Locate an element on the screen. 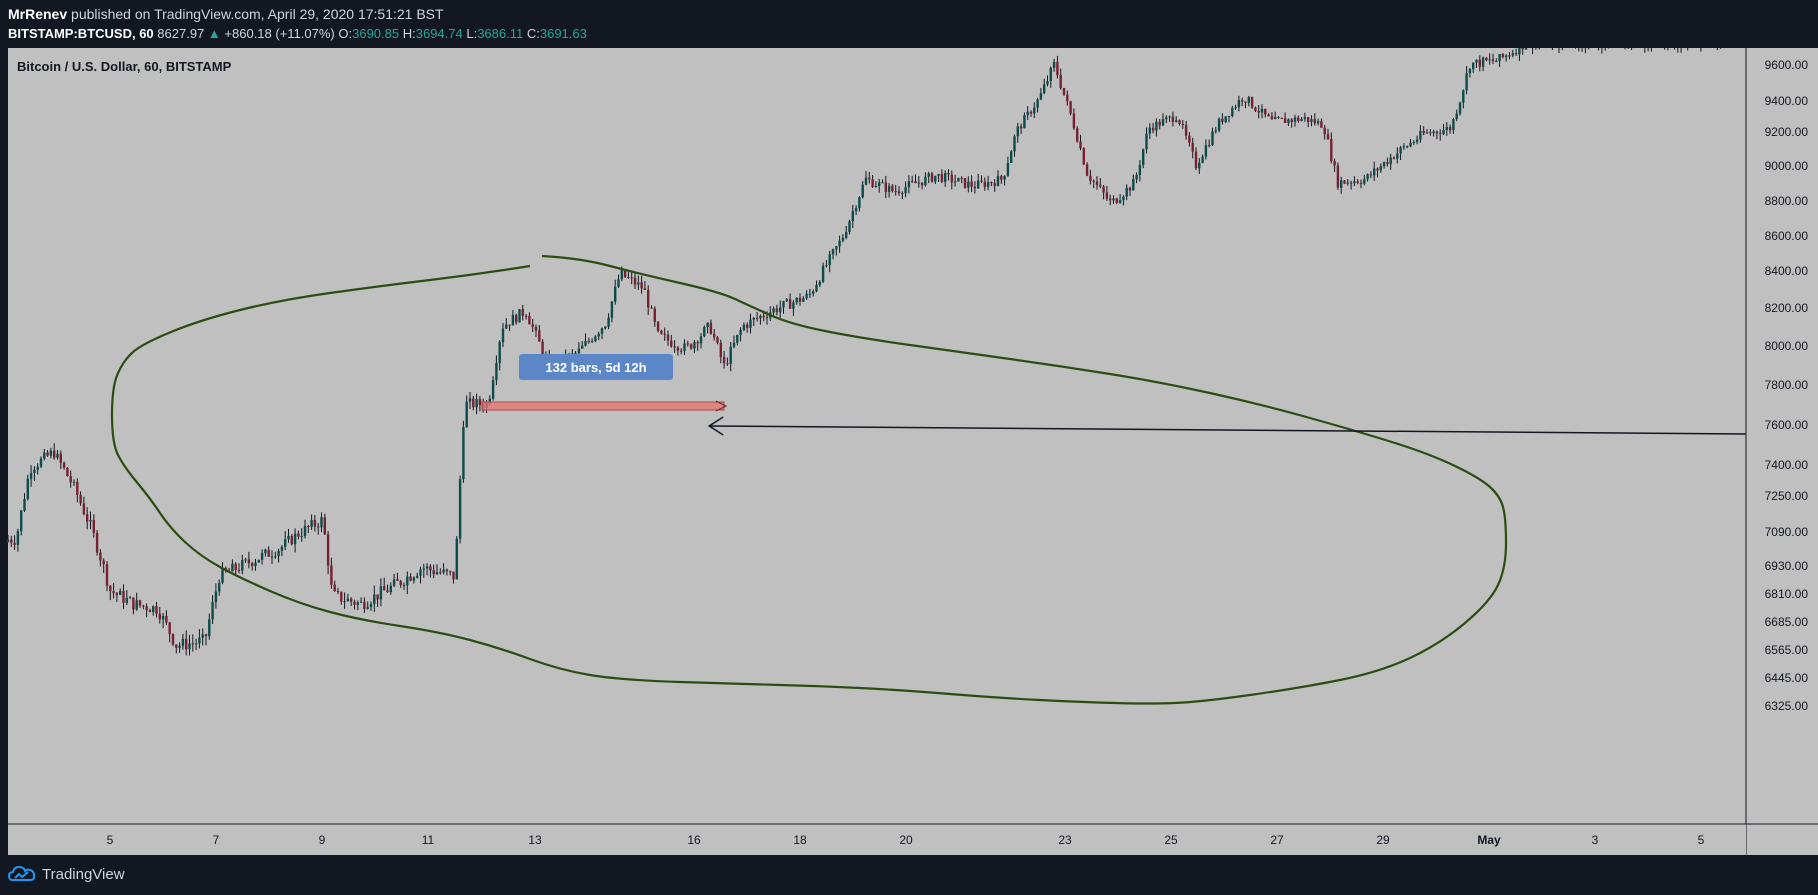 Image resolution: width=1818 pixels, height=895 pixels. measure-label-box is located at coordinates (596, 367).